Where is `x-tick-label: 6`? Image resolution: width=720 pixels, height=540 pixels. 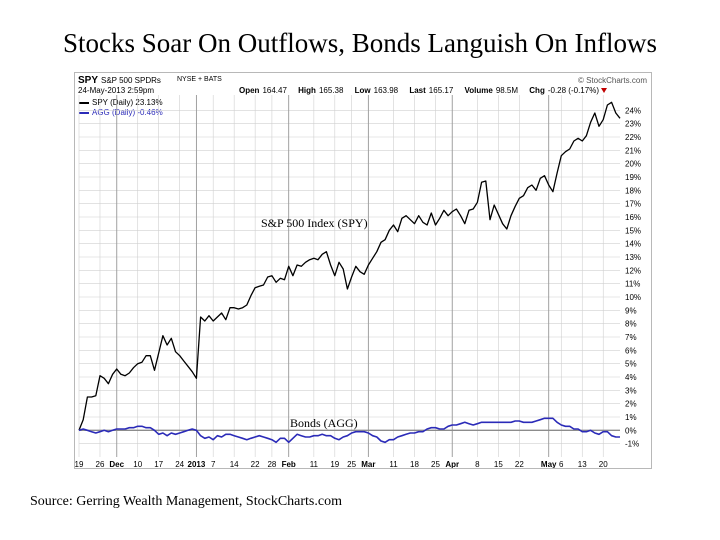 x-tick-label: 6 is located at coordinates (561, 464).